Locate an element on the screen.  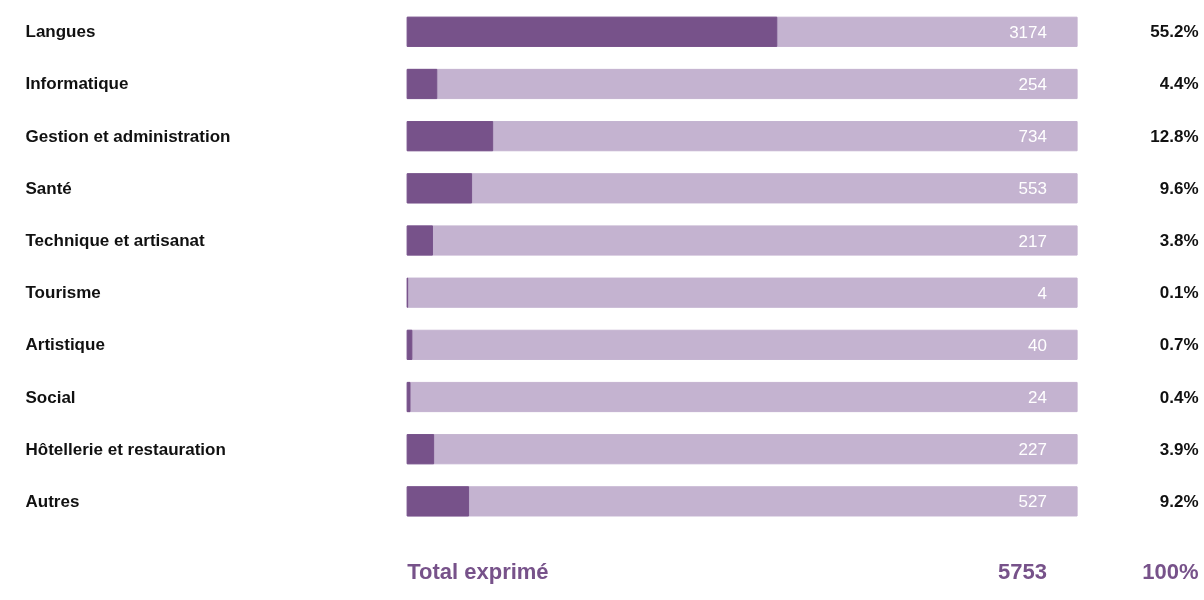
data-label: 24 is located at coordinates (1037, 398).